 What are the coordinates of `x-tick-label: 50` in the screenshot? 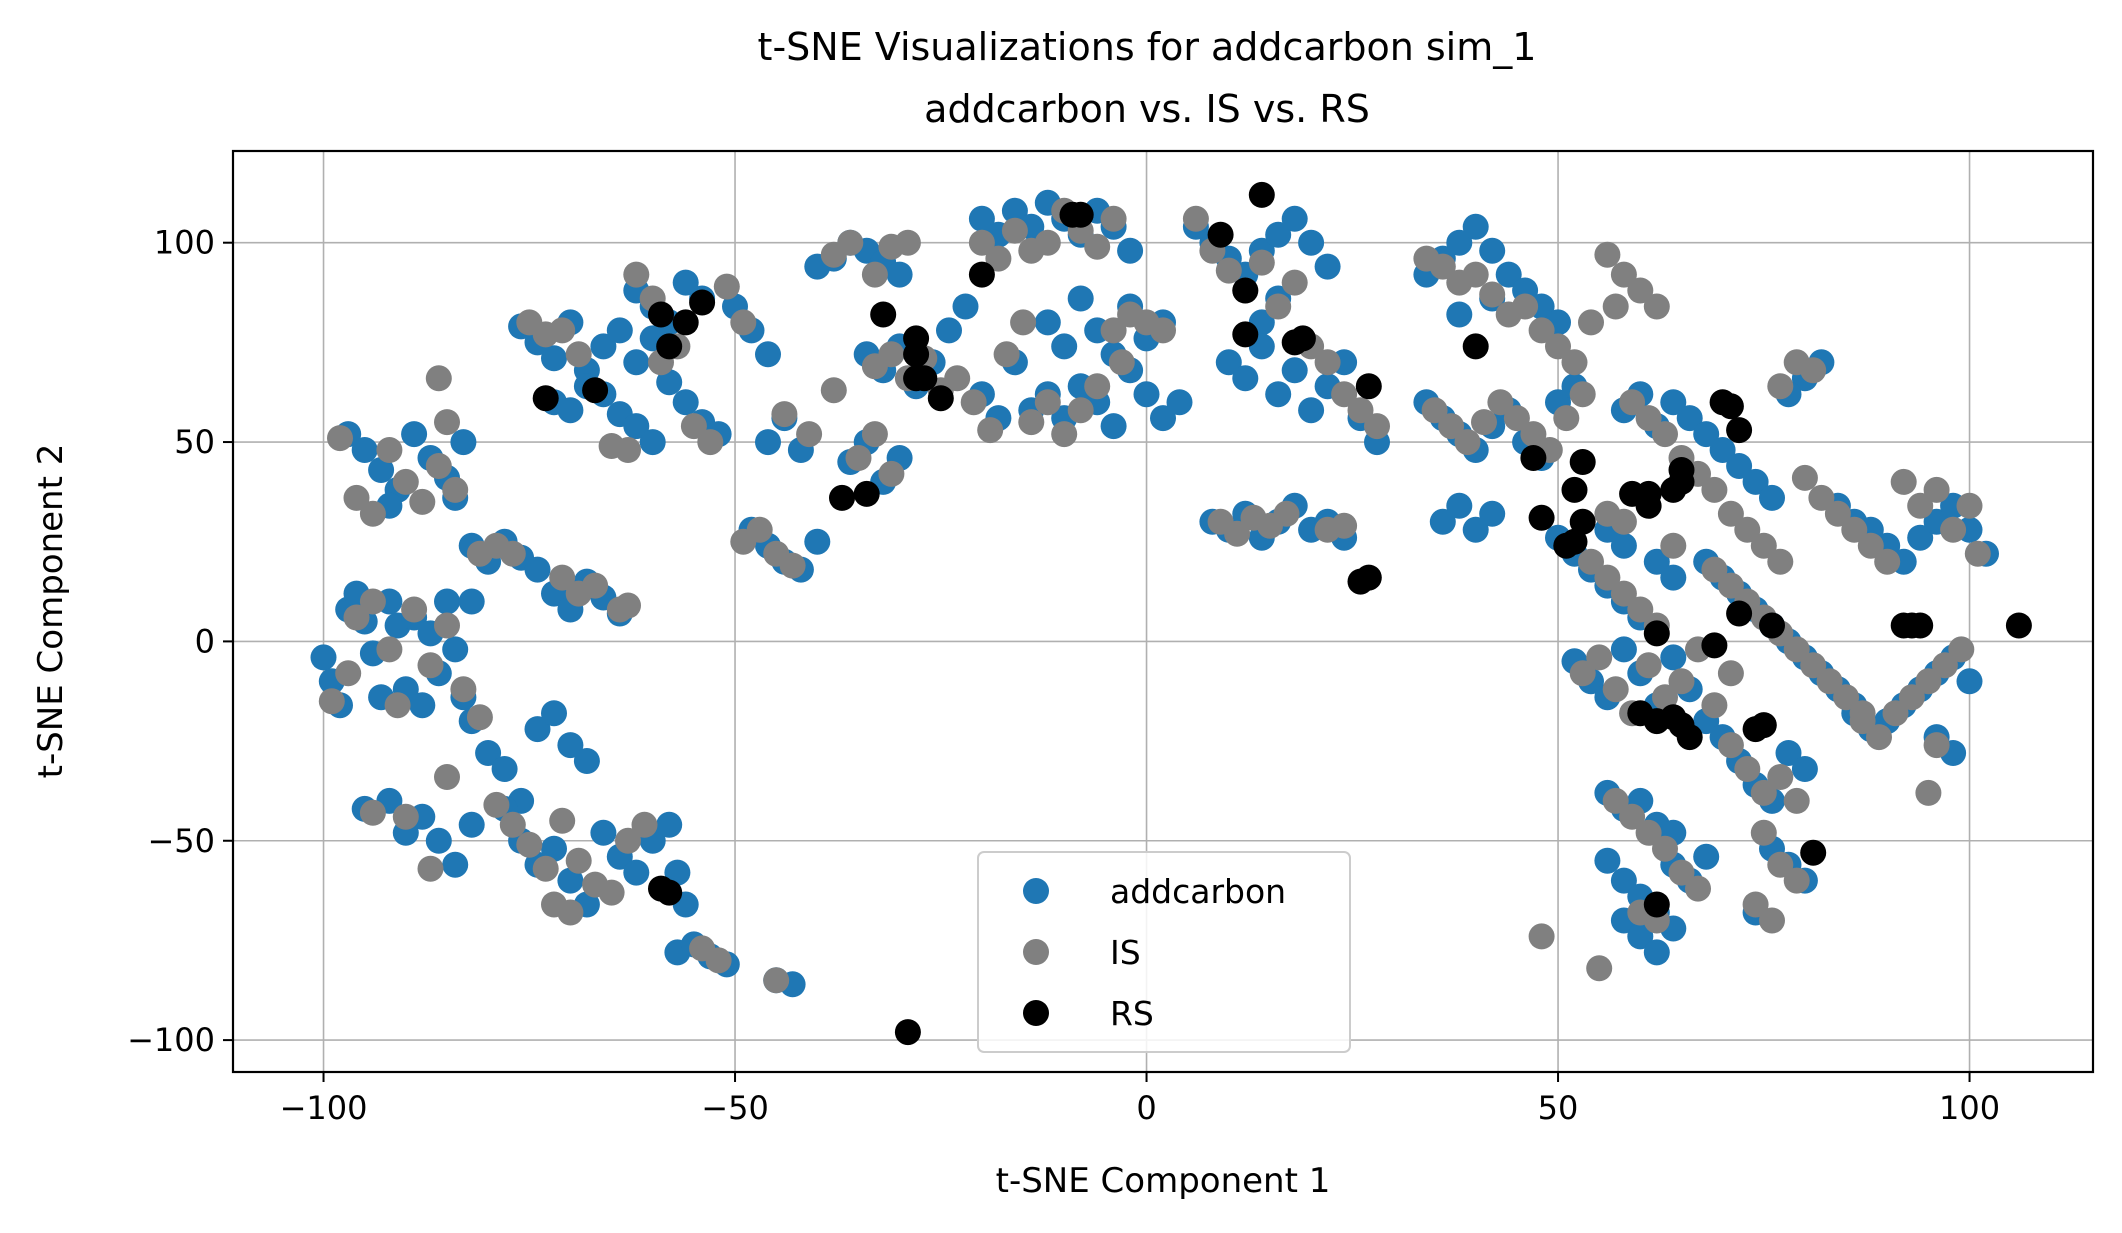 It's located at (1558, 1108).